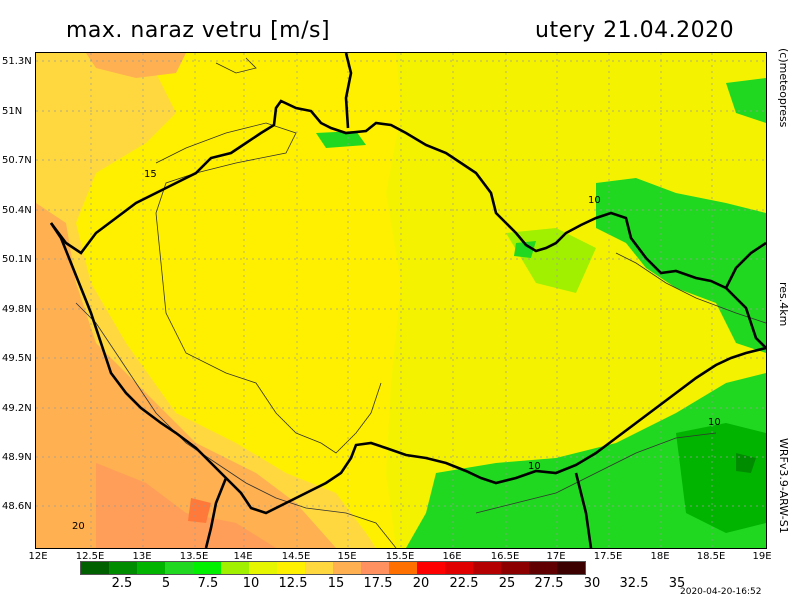 This screenshot has width=800, height=600. What do you see at coordinates (507, 583) in the screenshot?
I see `legend-value: 25` at bounding box center [507, 583].